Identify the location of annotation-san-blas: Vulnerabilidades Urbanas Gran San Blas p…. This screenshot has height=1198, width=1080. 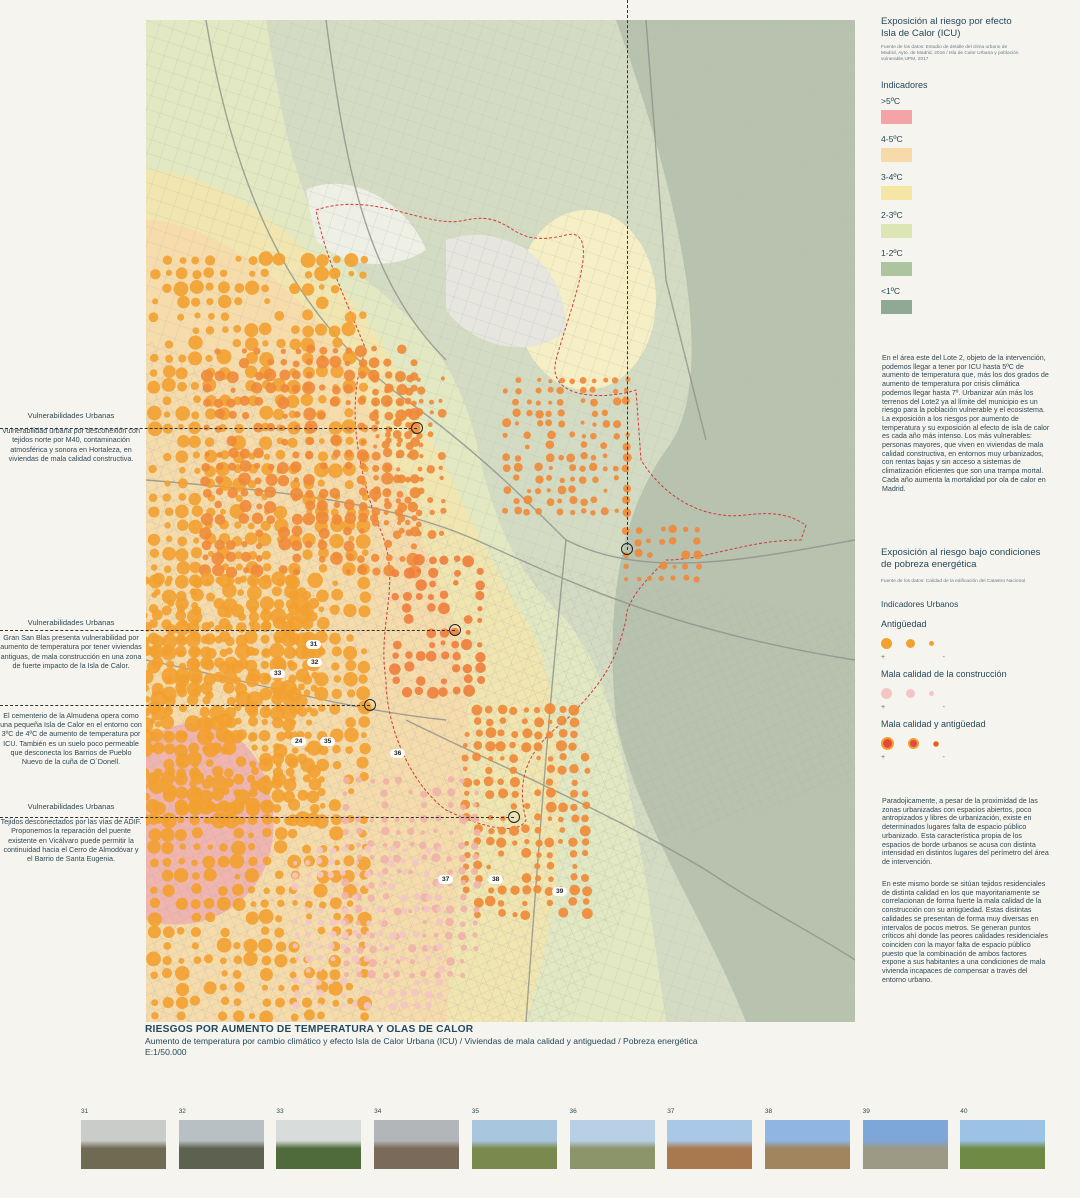
(71, 644).